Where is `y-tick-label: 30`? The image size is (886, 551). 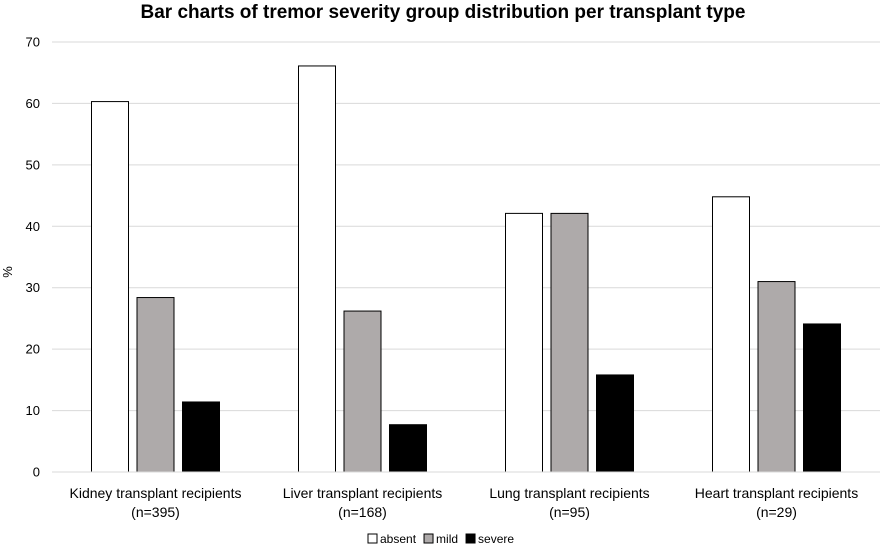 y-tick-label: 30 is located at coordinates (33, 287).